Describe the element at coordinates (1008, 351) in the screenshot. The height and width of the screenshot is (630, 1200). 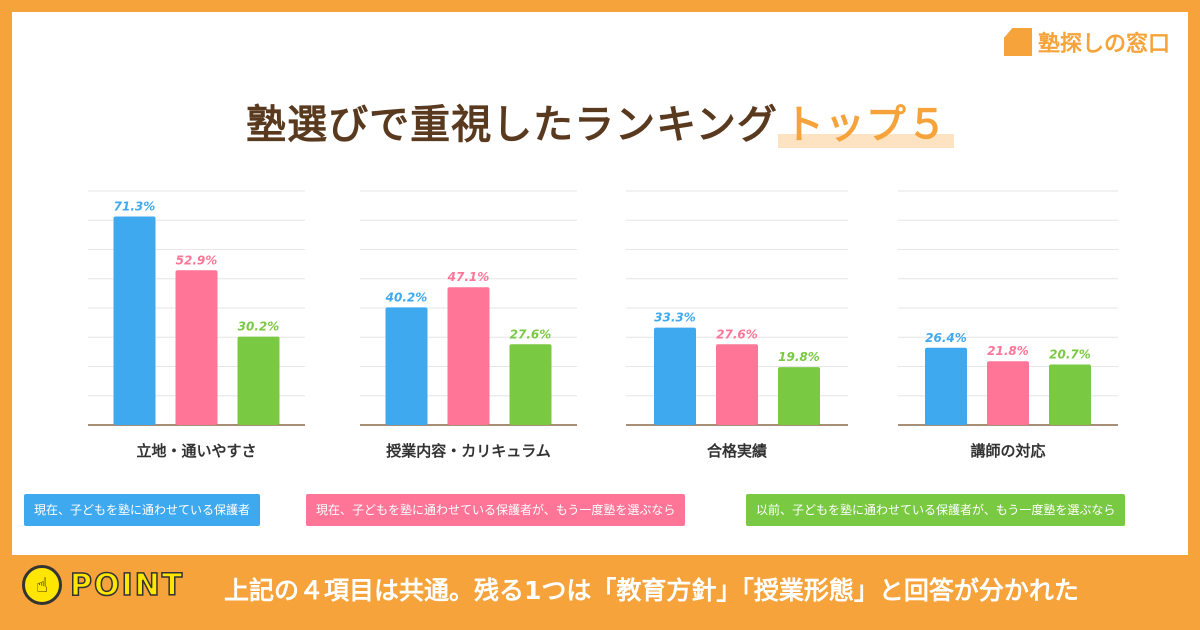
I see `data-label: 21.8%` at that location.